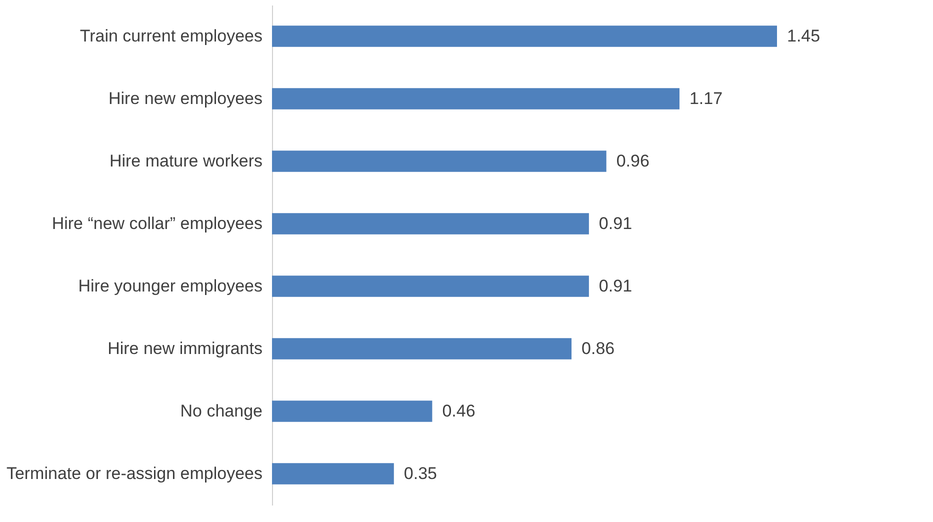 This screenshot has width=933, height=522. I want to click on y-tick-label: Hire new immigrants, so click(185, 348).